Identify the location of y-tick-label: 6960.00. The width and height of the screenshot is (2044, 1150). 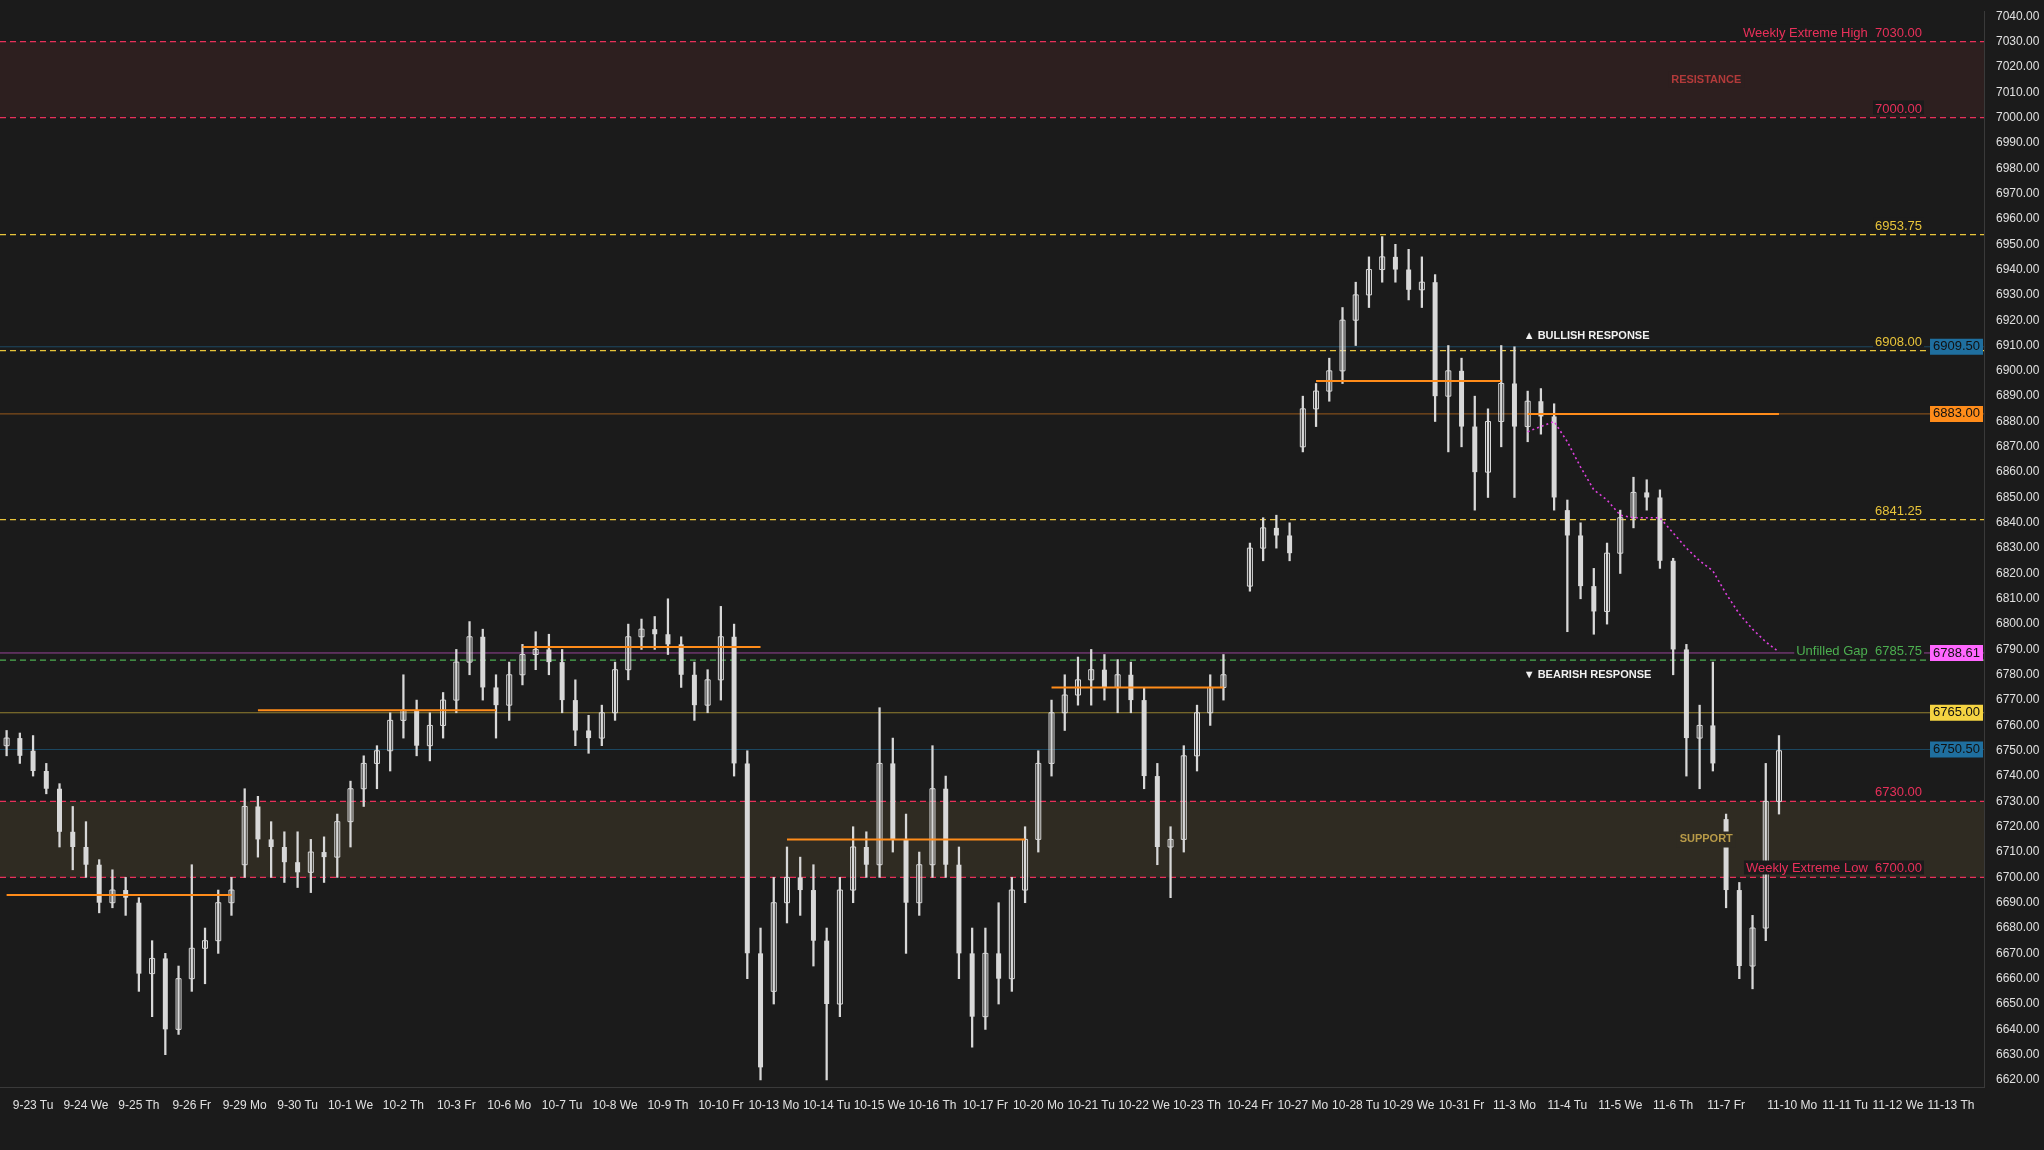
(2018, 218).